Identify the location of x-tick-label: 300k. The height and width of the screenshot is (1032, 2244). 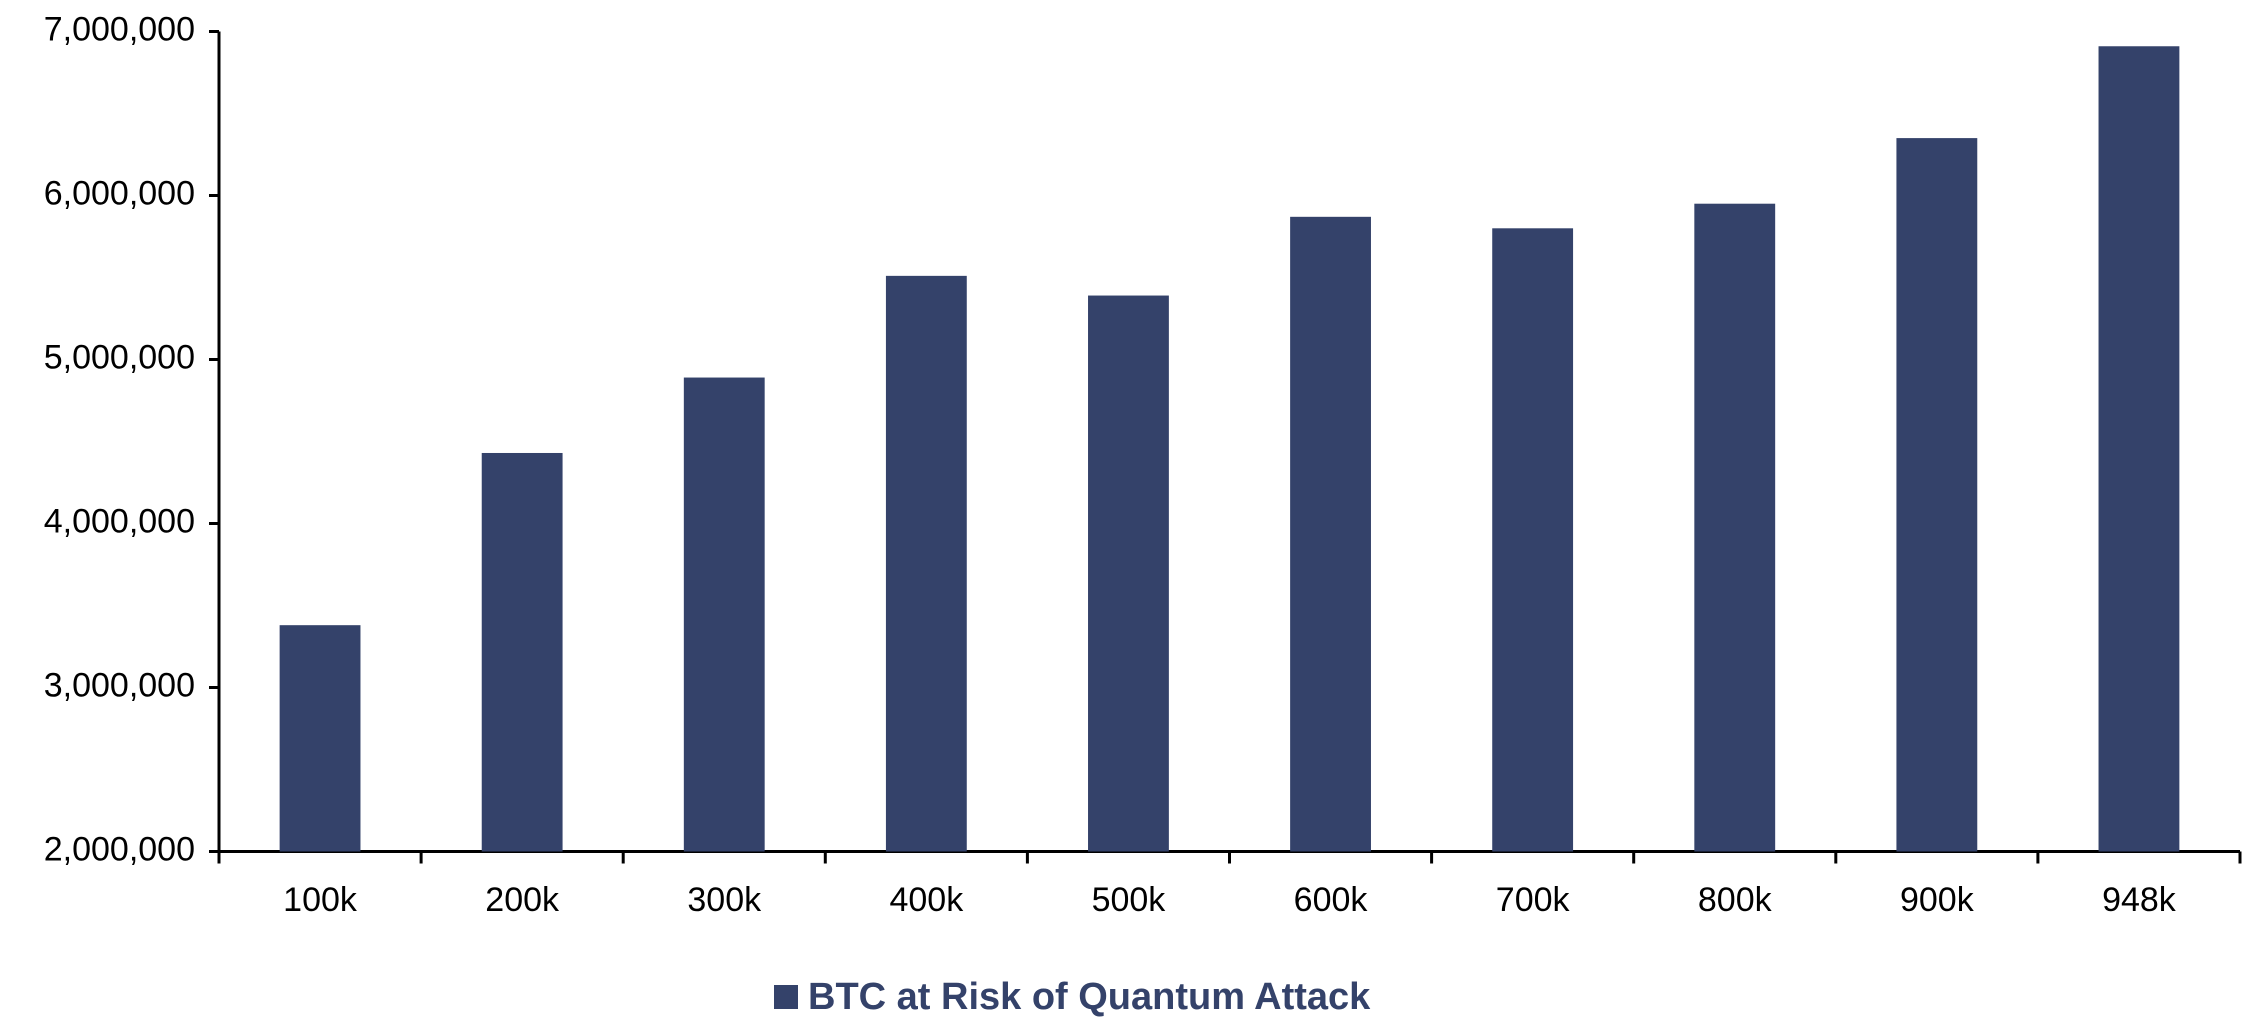
(724, 900).